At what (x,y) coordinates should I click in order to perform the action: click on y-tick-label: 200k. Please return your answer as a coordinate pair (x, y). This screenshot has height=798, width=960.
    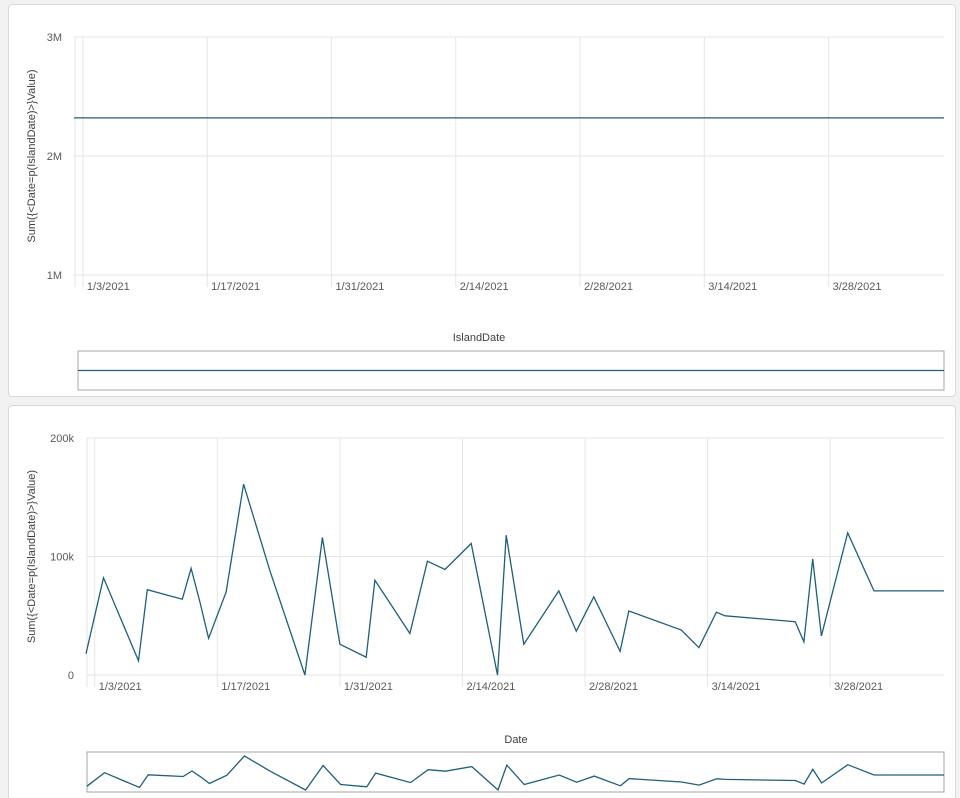
    Looking at the image, I should click on (62, 439).